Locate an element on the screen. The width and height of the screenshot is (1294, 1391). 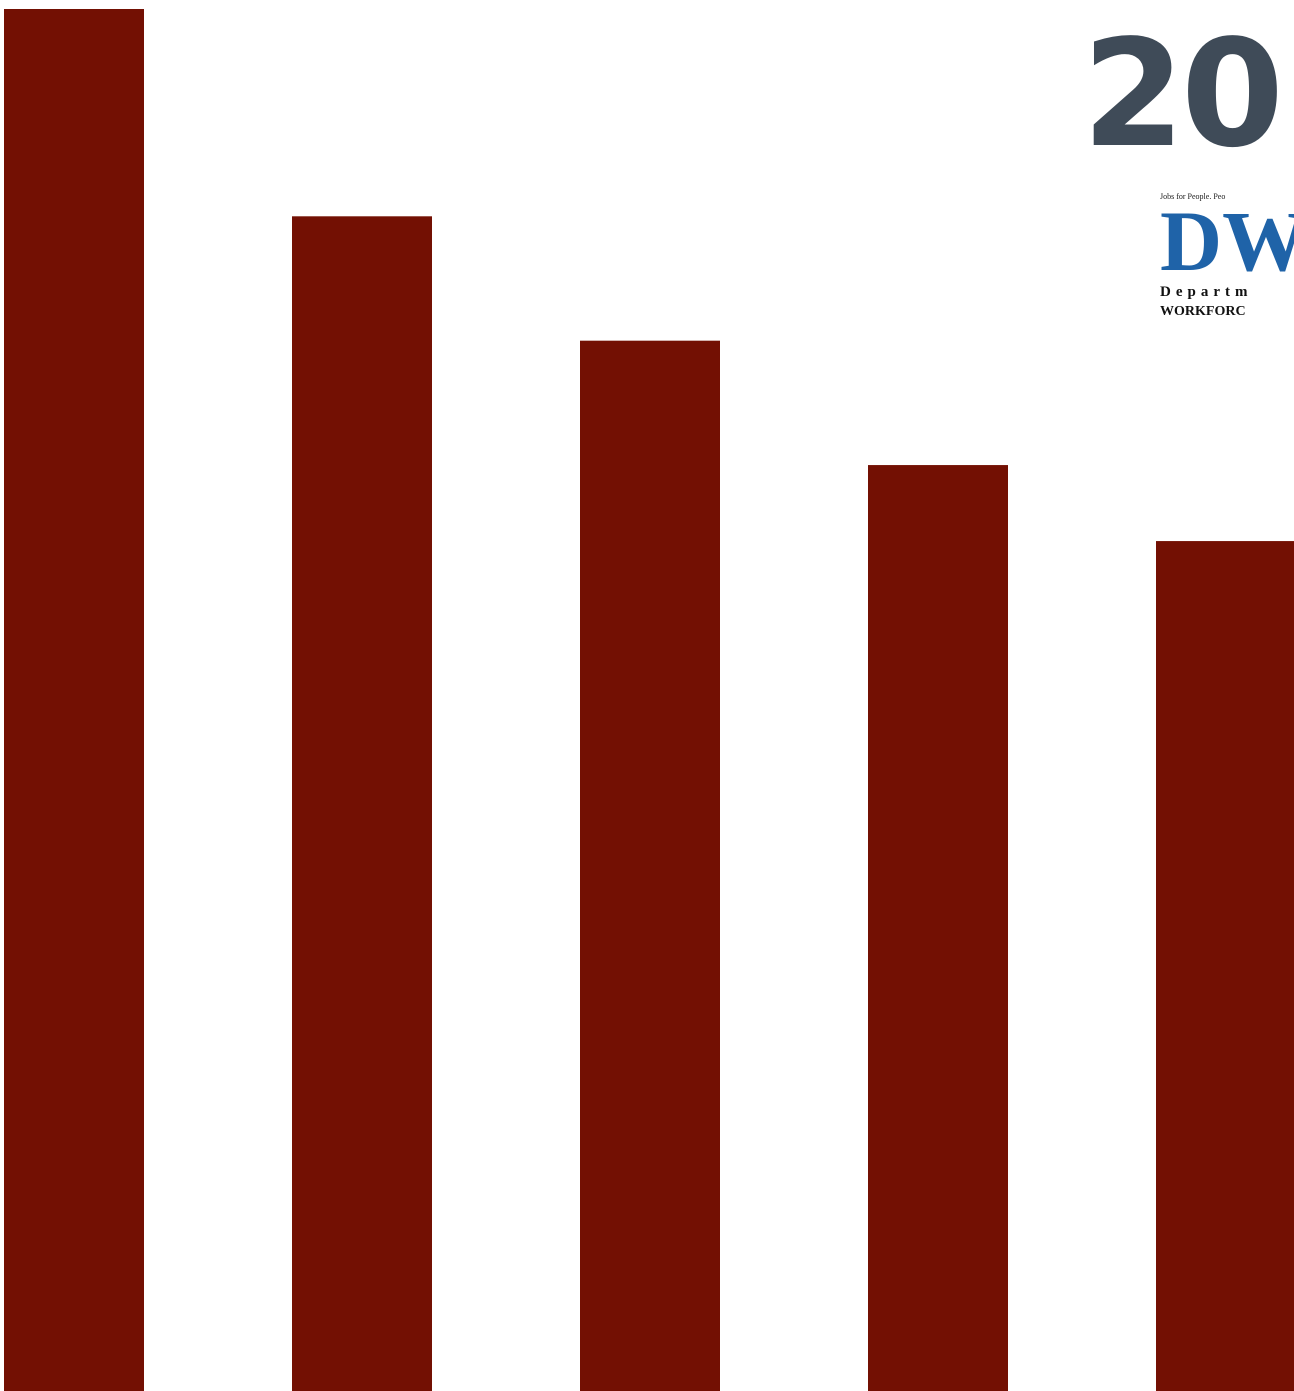
year-title: 201 is located at coordinates (1188, 94).